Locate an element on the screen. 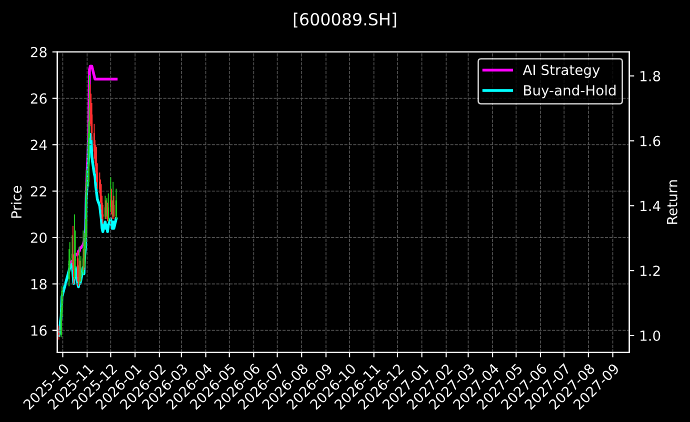  y-tick-label: 24 is located at coordinates (38, 145).